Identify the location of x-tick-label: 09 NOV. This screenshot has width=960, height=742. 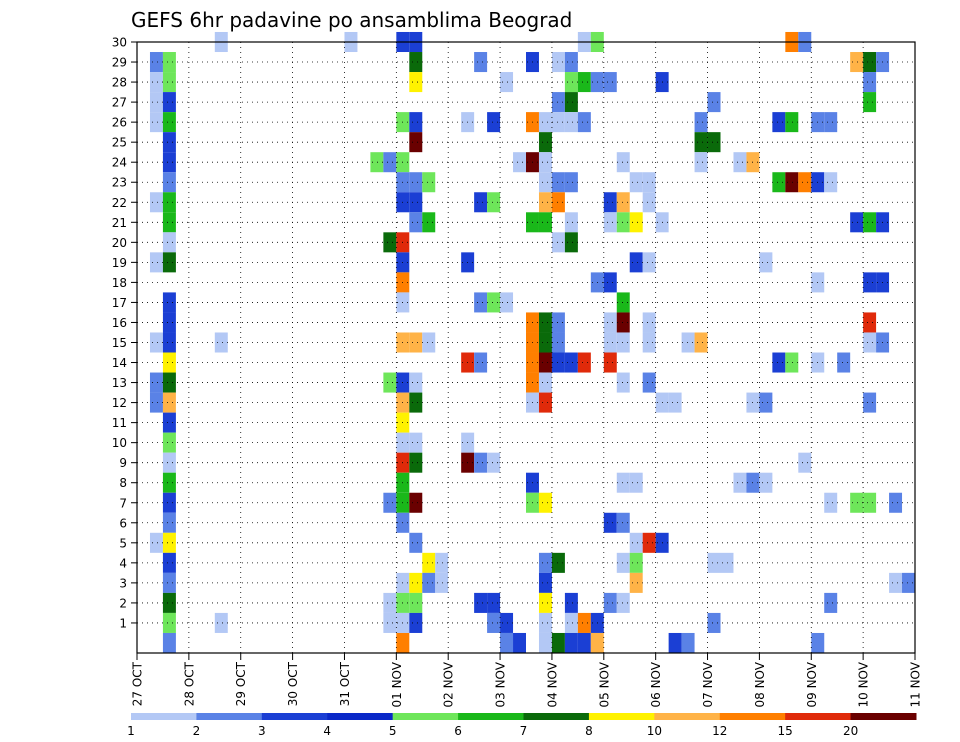
(812, 684).